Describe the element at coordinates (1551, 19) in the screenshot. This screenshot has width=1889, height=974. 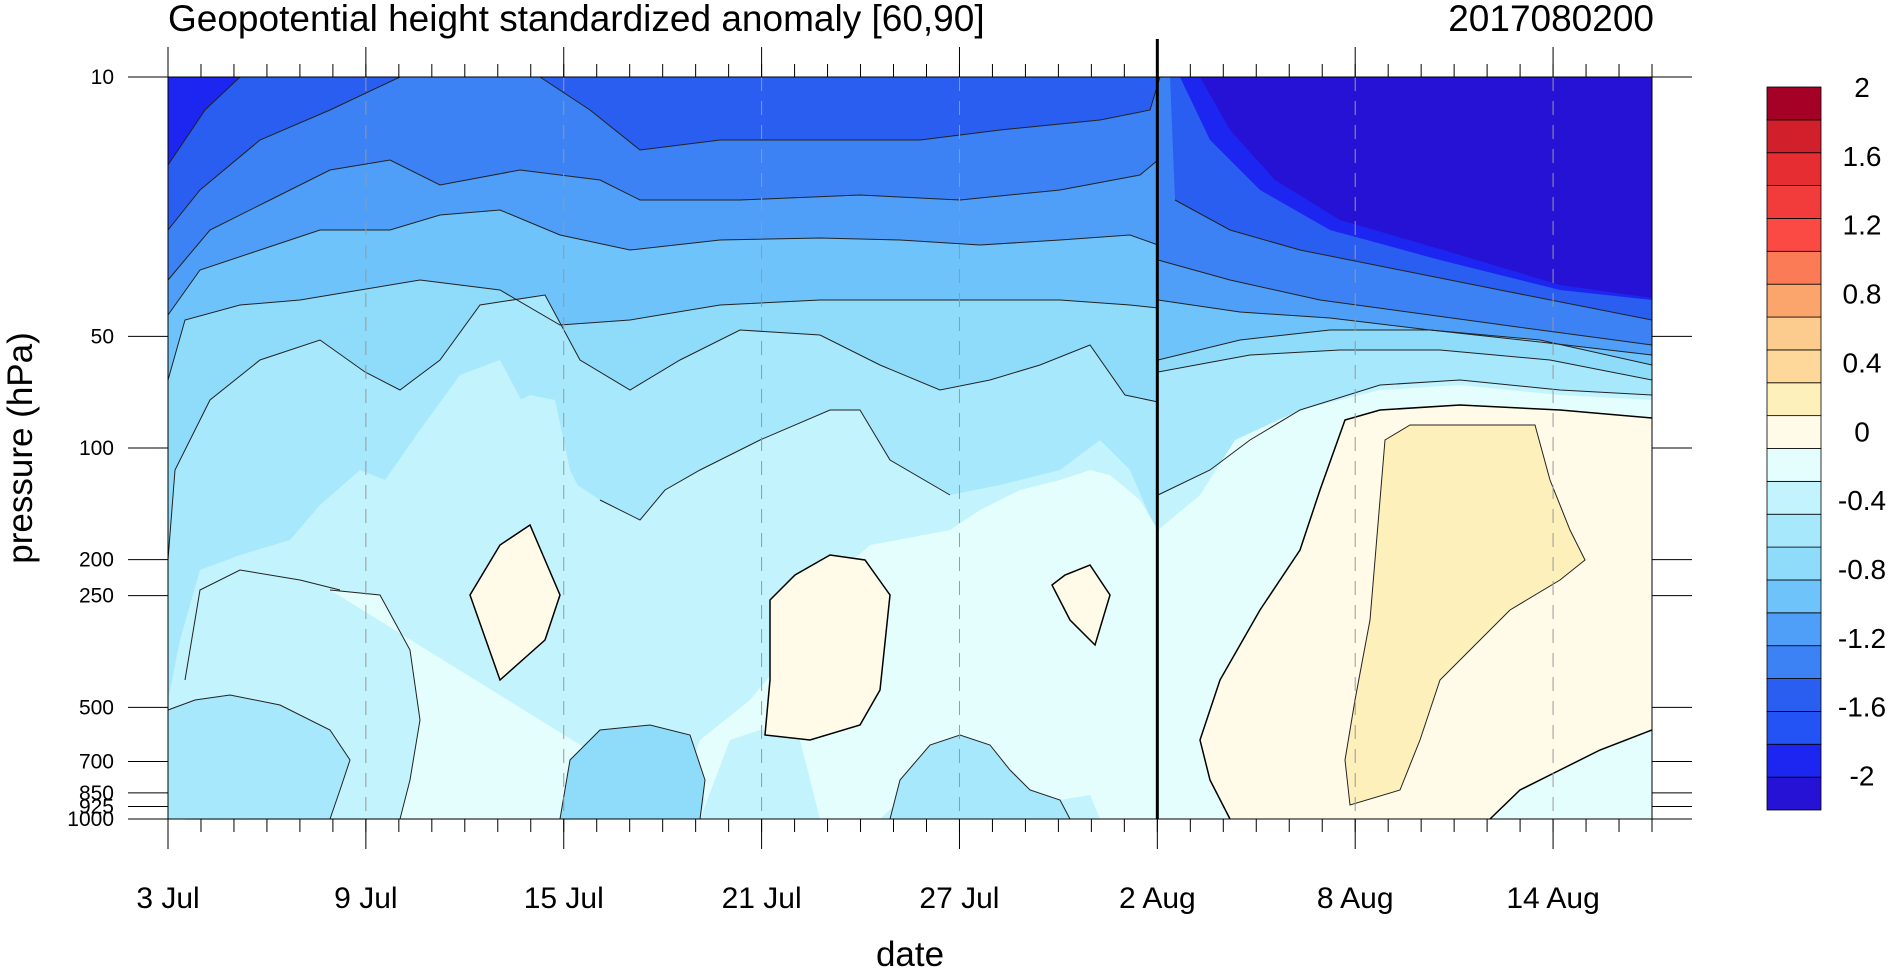
I see `chart-date-label: 2017080200` at that location.